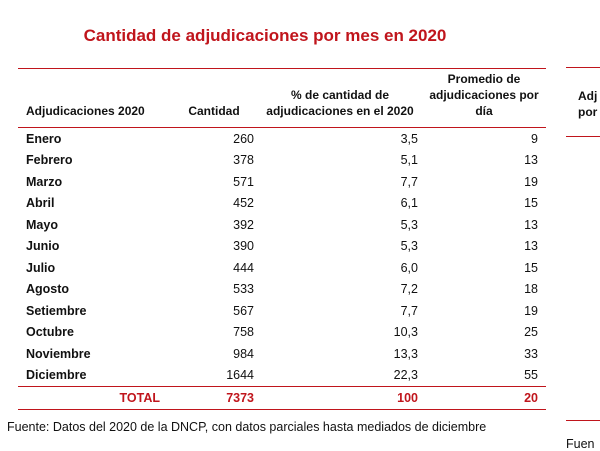 Image resolution: width=600 pixels, height=451 pixels. I want to click on side-table-top-rule, so click(583, 67).